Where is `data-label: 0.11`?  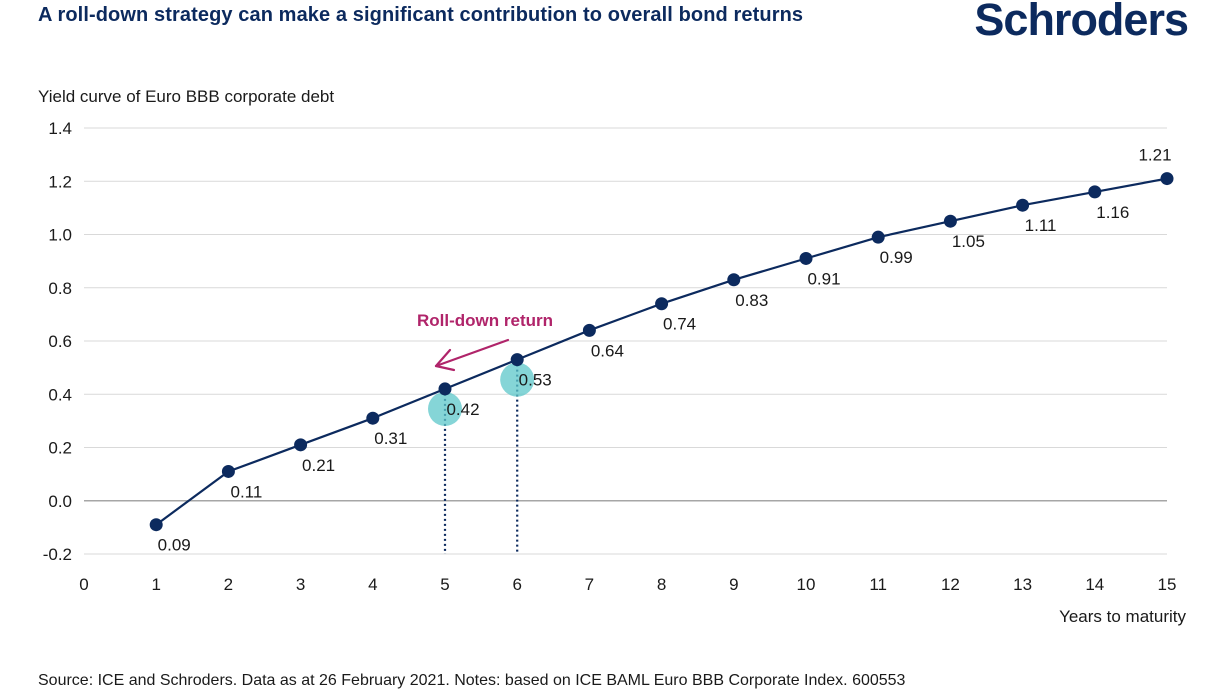 data-label: 0.11 is located at coordinates (246, 491).